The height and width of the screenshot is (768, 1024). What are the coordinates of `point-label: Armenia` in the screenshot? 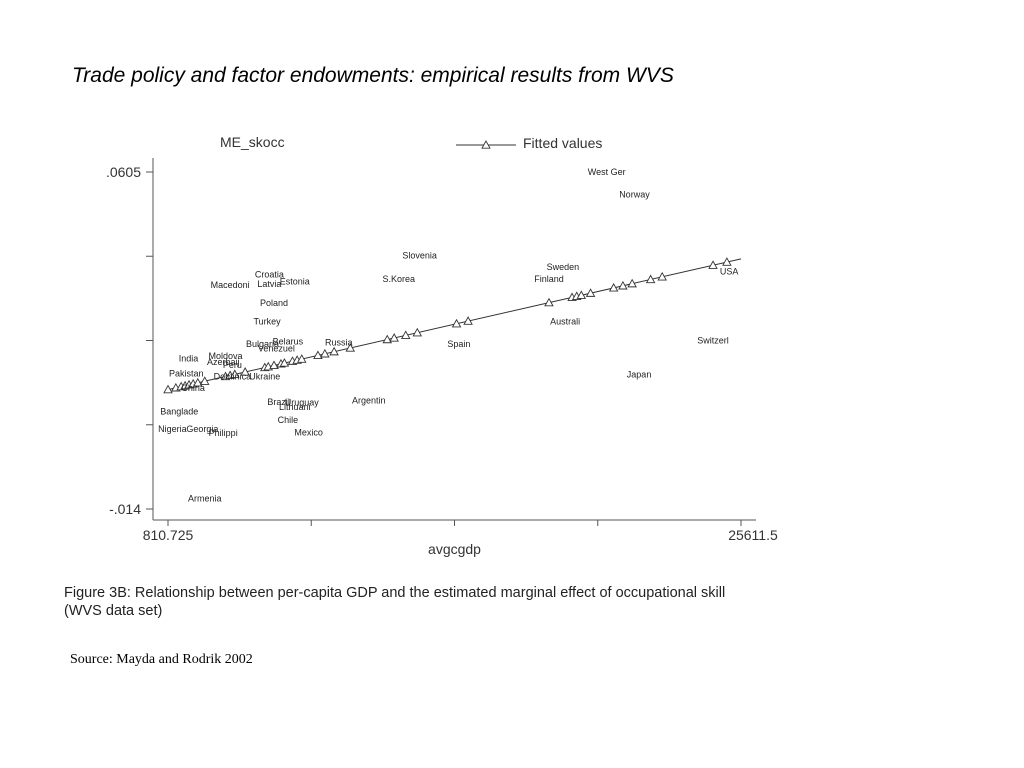 It's located at (205, 499).